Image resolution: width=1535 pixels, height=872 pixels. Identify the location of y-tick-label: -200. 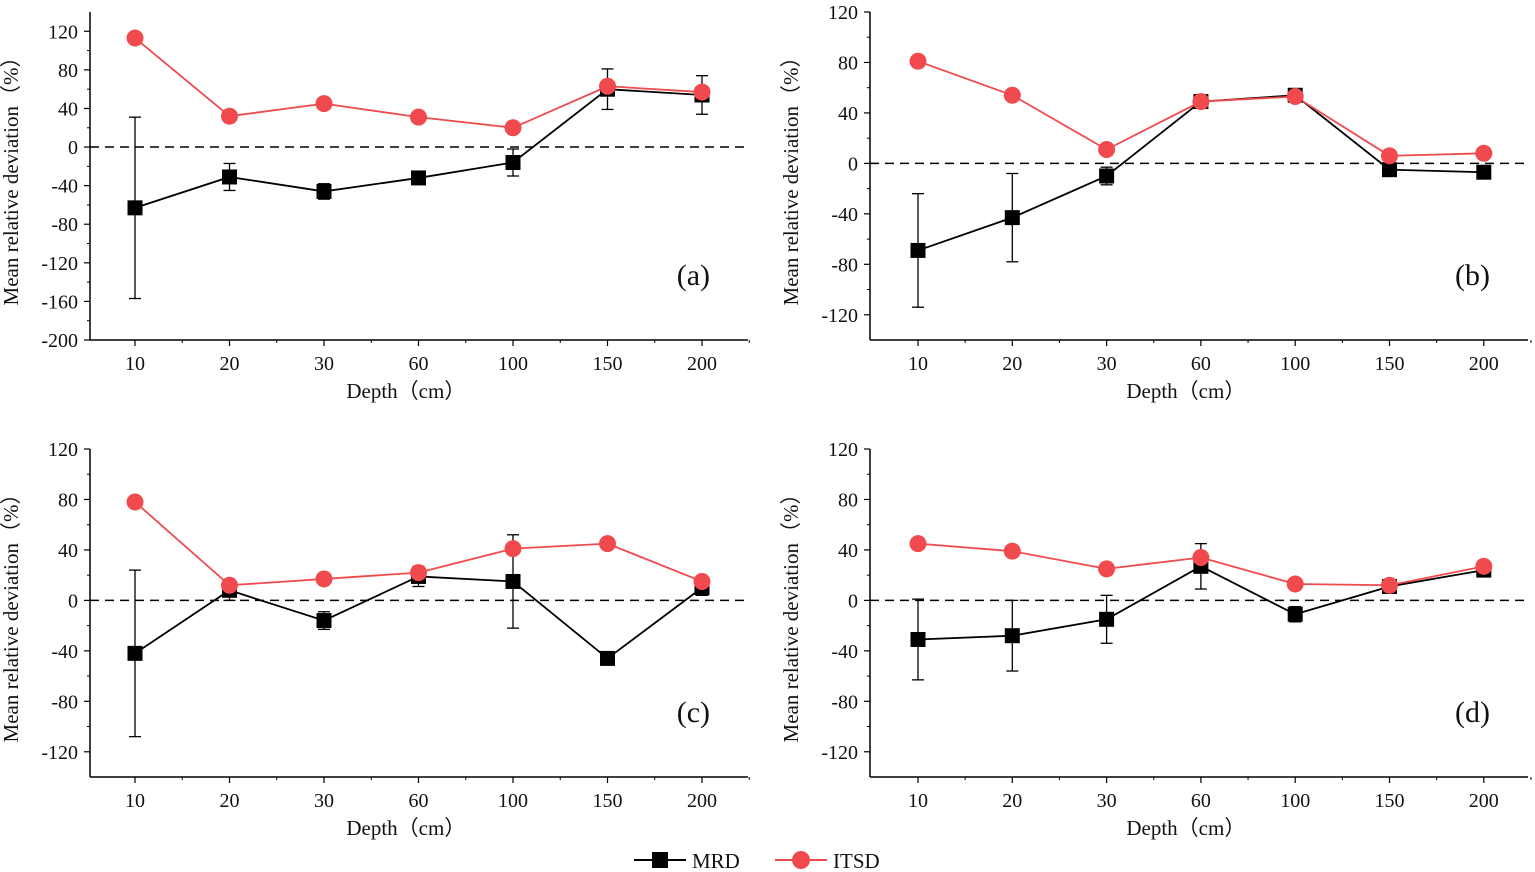
(59, 341).